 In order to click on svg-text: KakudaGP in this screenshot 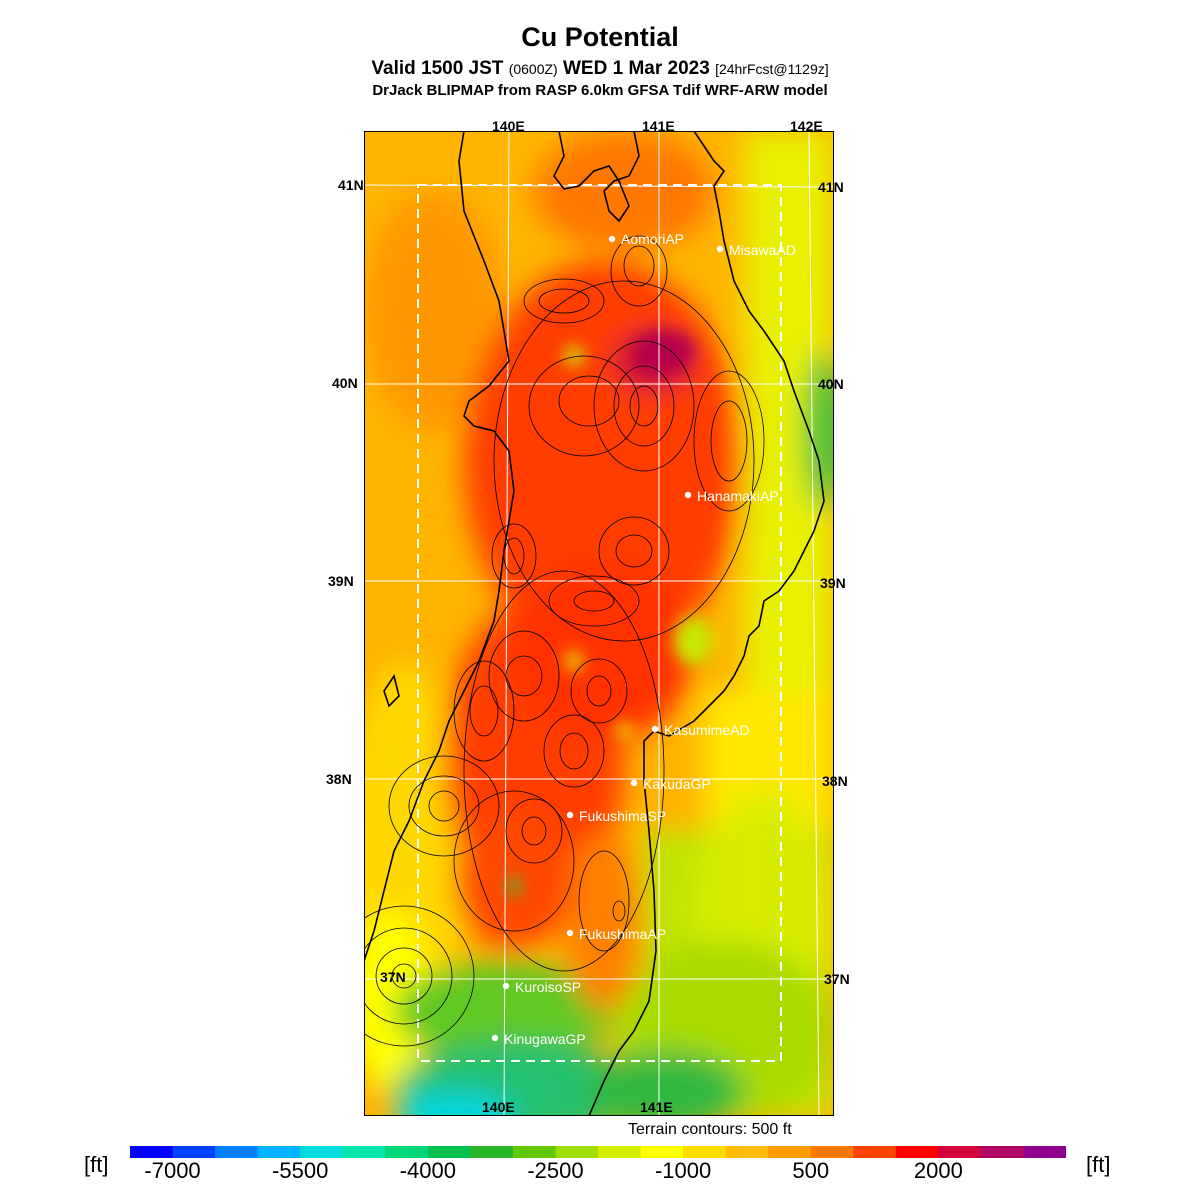, I will do `click(677, 784)`.